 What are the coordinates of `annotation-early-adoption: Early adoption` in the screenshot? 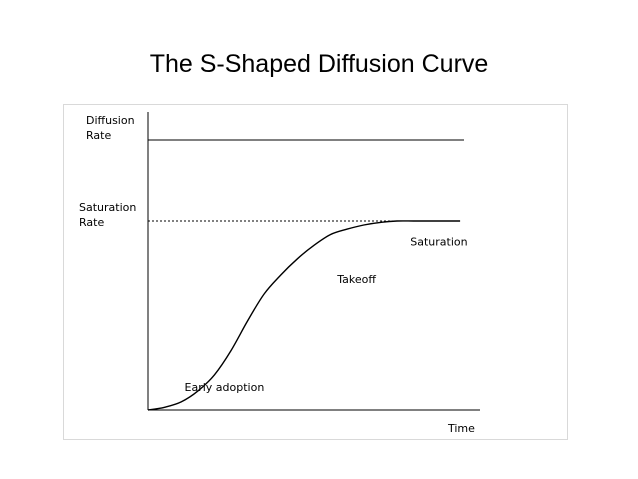 It's located at (225, 387).